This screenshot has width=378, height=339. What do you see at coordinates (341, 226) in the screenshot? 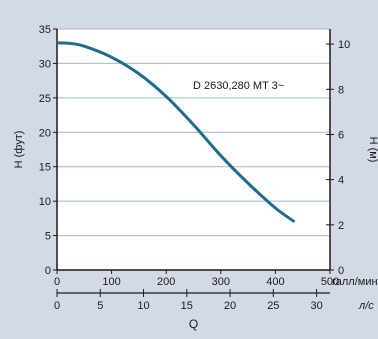
I see `y-right-tick-label: 2` at bounding box center [341, 226].